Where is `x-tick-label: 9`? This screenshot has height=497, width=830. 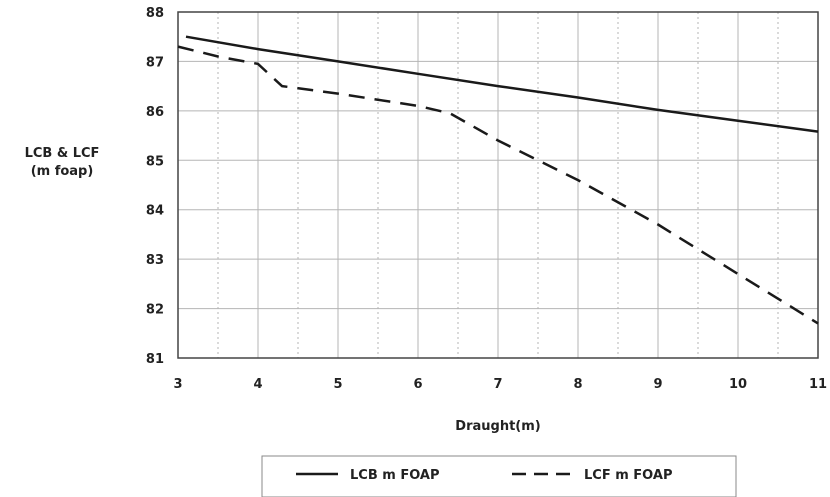
x-tick-label: 9 is located at coordinates (657, 384).